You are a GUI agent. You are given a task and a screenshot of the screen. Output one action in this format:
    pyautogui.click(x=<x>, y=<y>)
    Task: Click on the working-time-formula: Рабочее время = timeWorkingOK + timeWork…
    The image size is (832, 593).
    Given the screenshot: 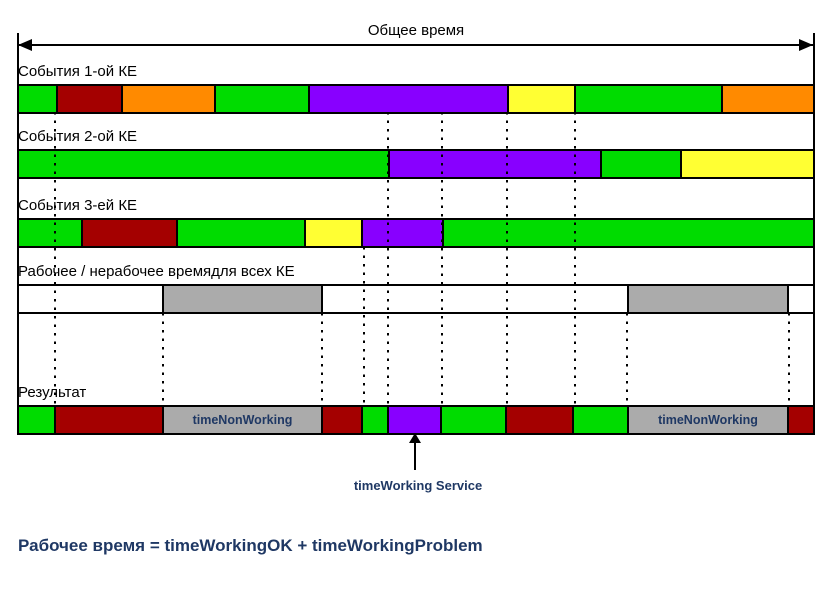 What is the action you would take?
    pyautogui.click(x=250, y=545)
    